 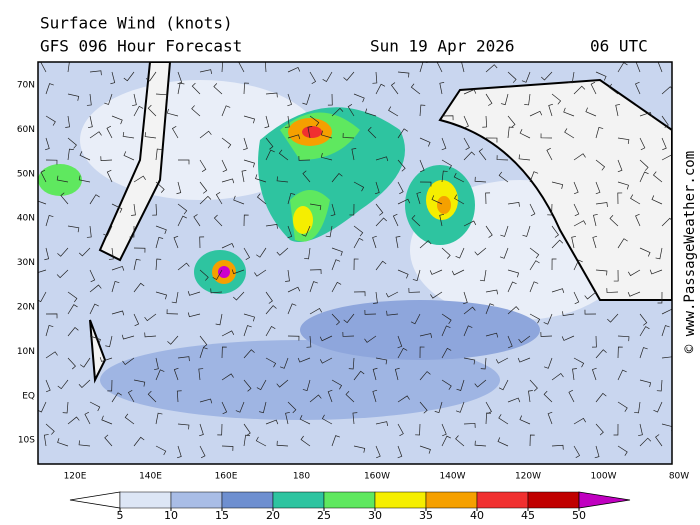 What do you see at coordinates (141, 46) in the screenshot?
I see `forecast-label: GFS 096 Hour Forecast` at bounding box center [141, 46].